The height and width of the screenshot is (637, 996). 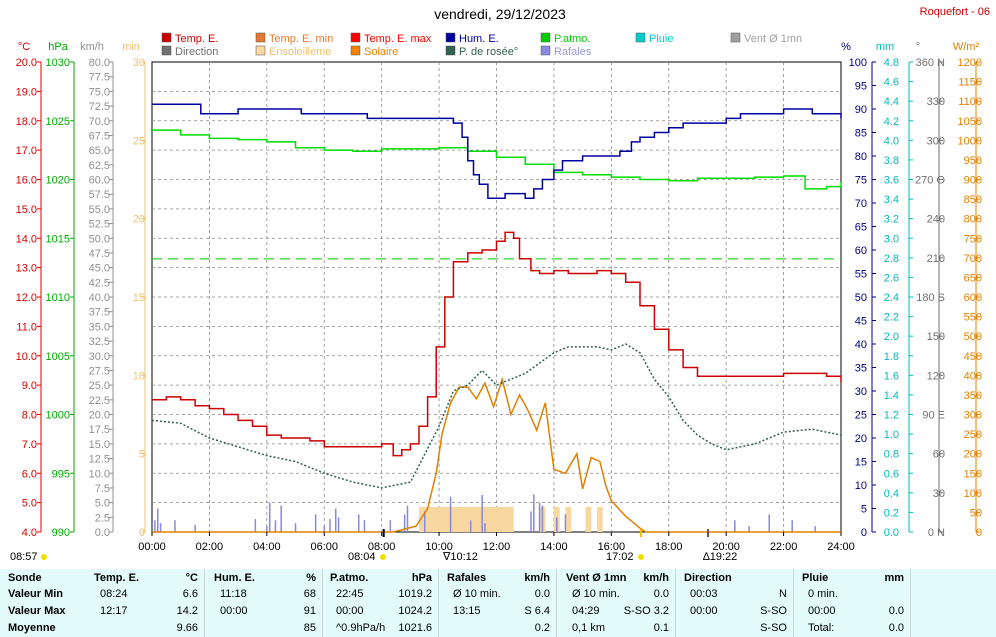 What do you see at coordinates (117, 578) in the screenshot?
I see `temp-title: Temp. E.` at bounding box center [117, 578].